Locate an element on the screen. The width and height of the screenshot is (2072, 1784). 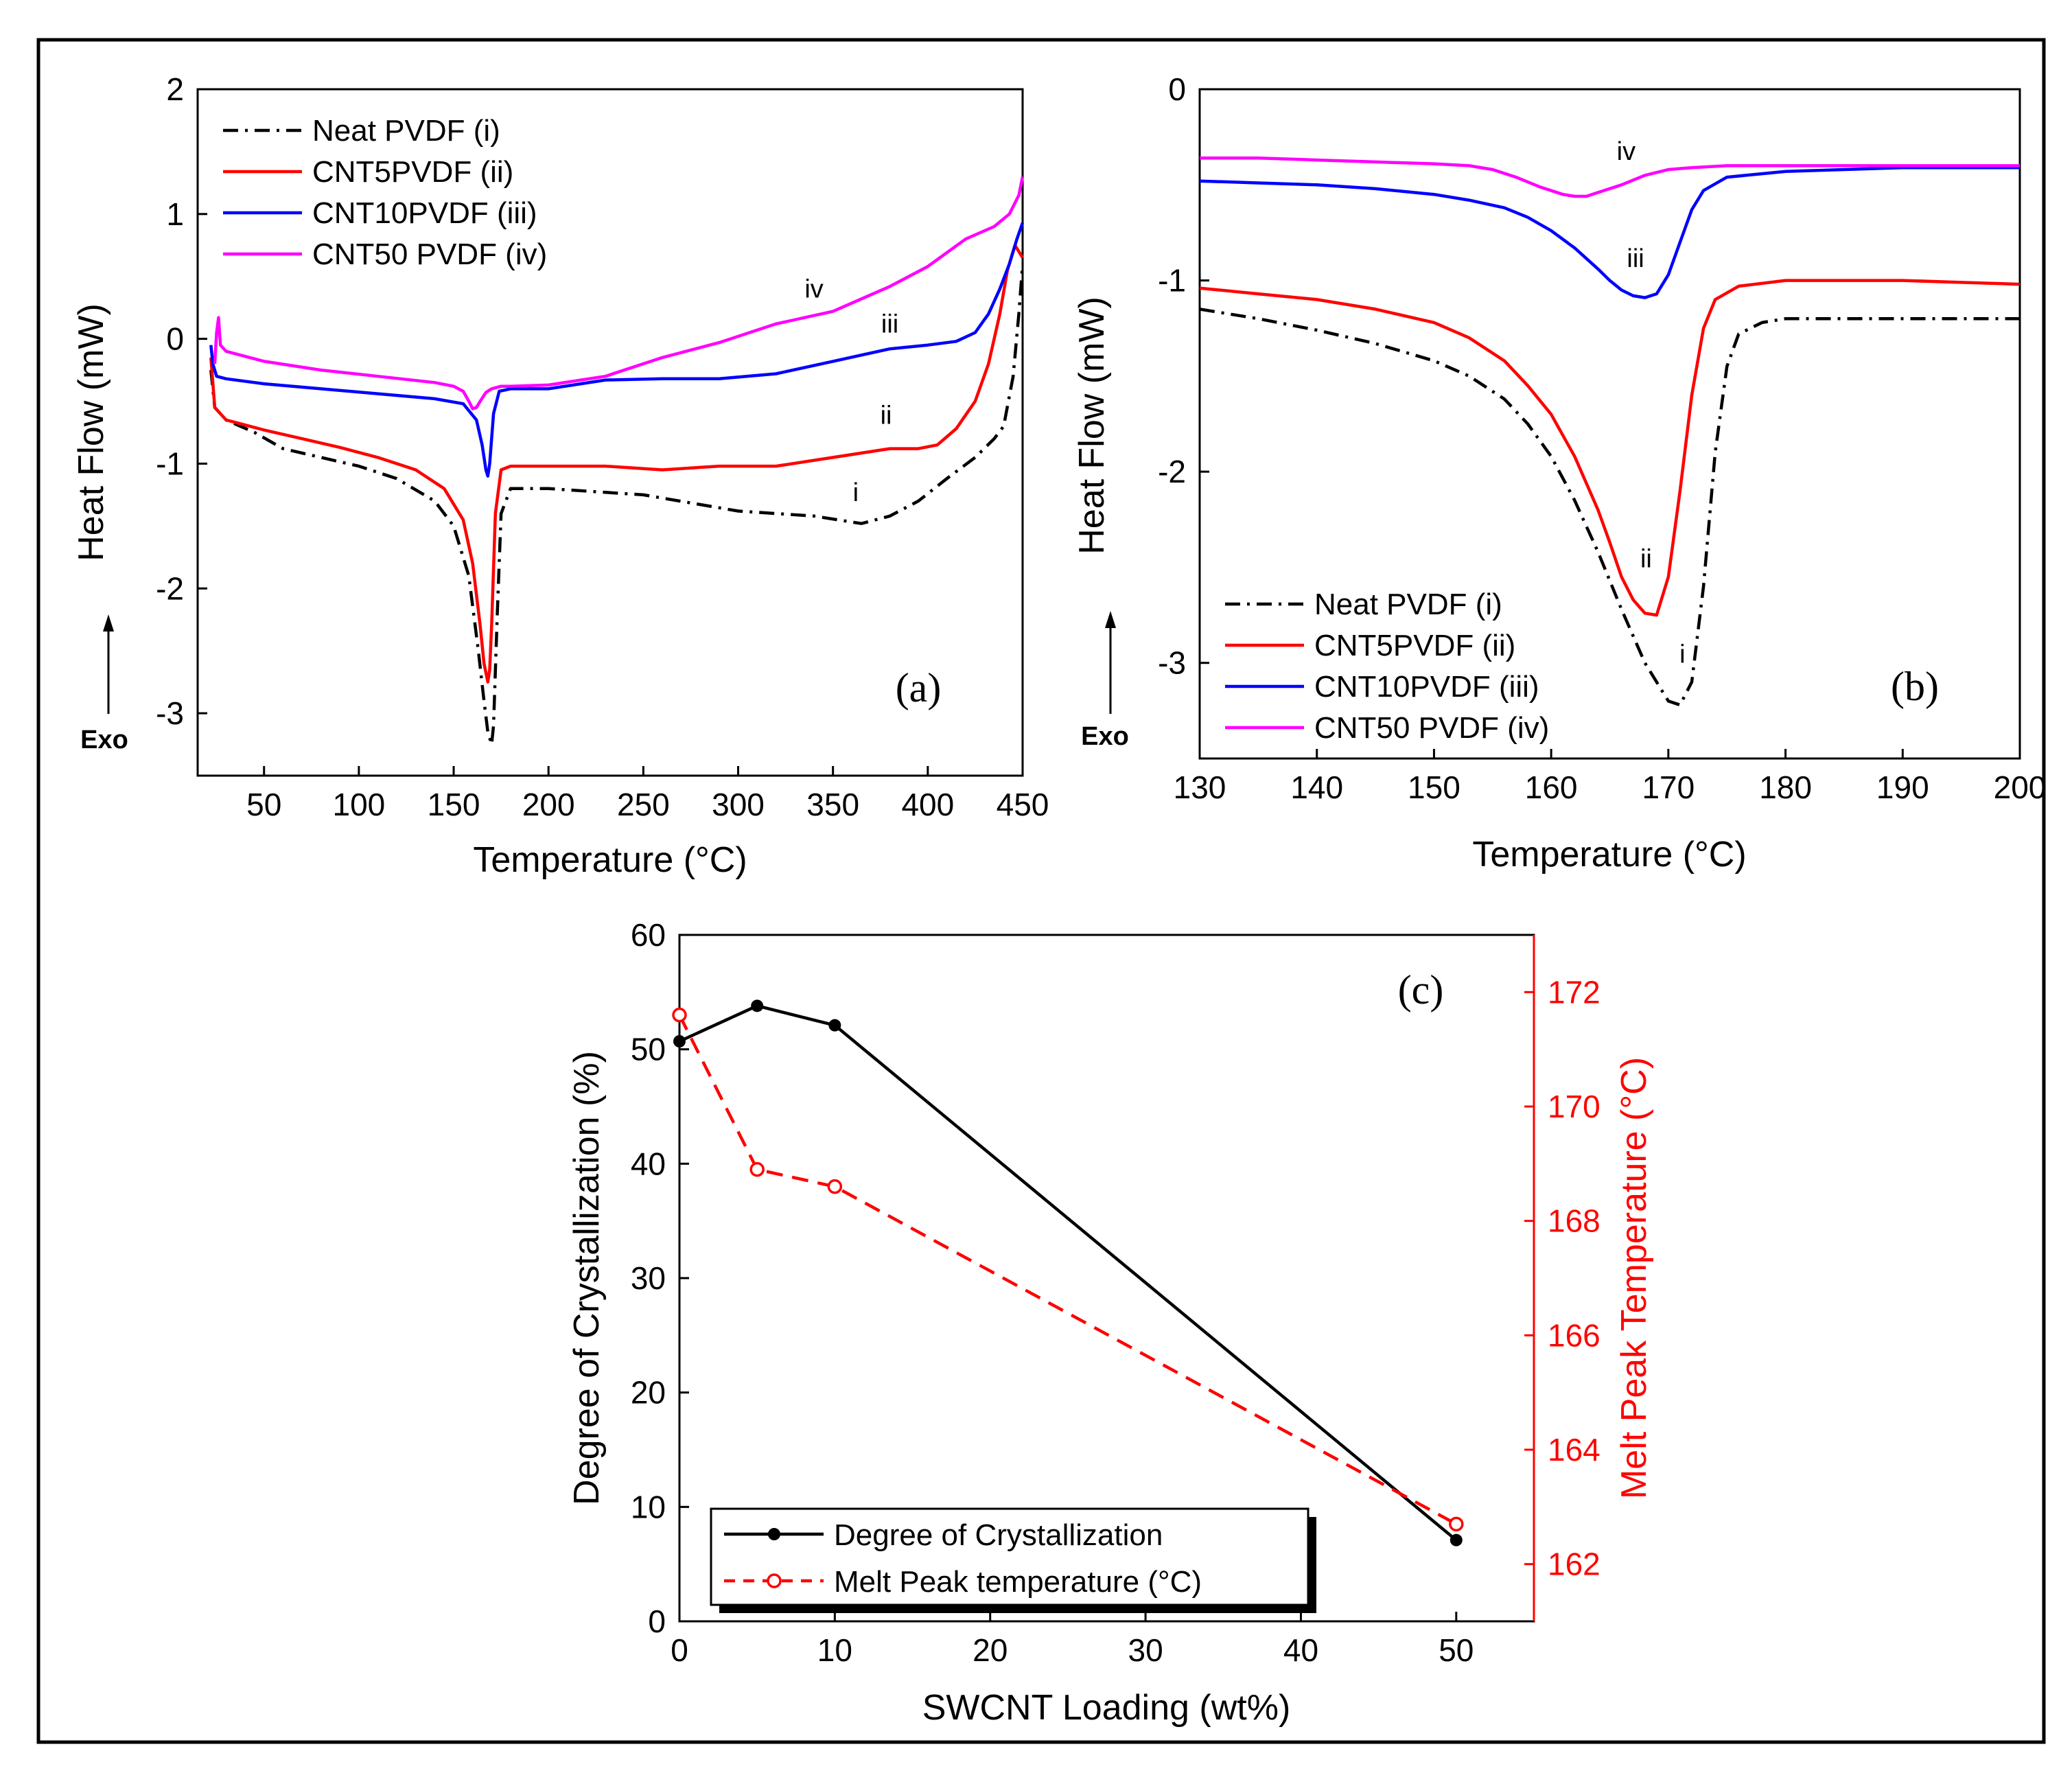
panel-a-label: (a) is located at coordinates (919, 687).